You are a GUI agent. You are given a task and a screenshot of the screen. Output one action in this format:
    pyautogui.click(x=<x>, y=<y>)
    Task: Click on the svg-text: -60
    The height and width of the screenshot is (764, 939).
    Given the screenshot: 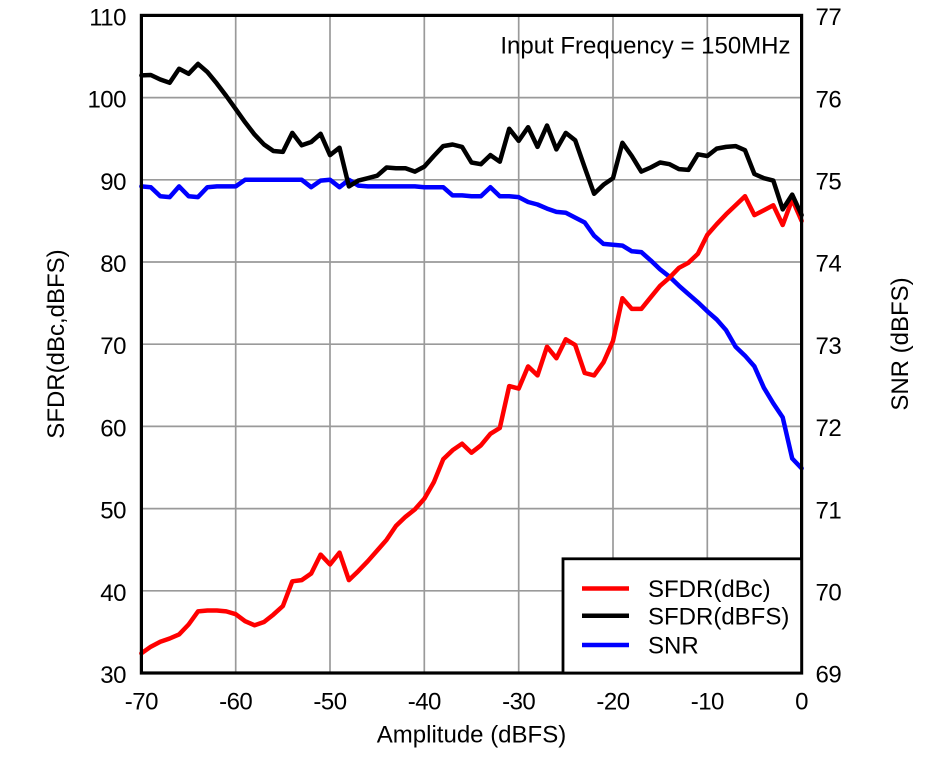 What is the action you would take?
    pyautogui.click(x=235, y=701)
    